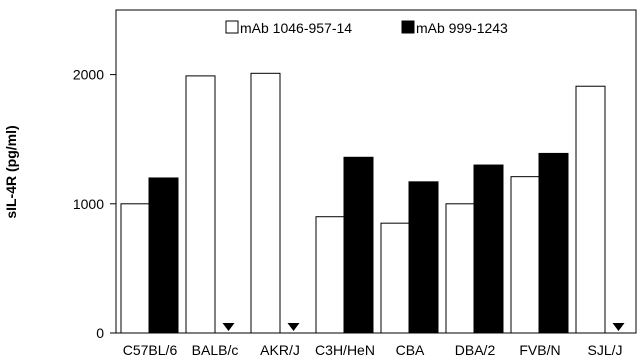 Image resolution: width=642 pixels, height=363 pixels. I want to click on x-tick-label: C3H/HeN, so click(345, 350).